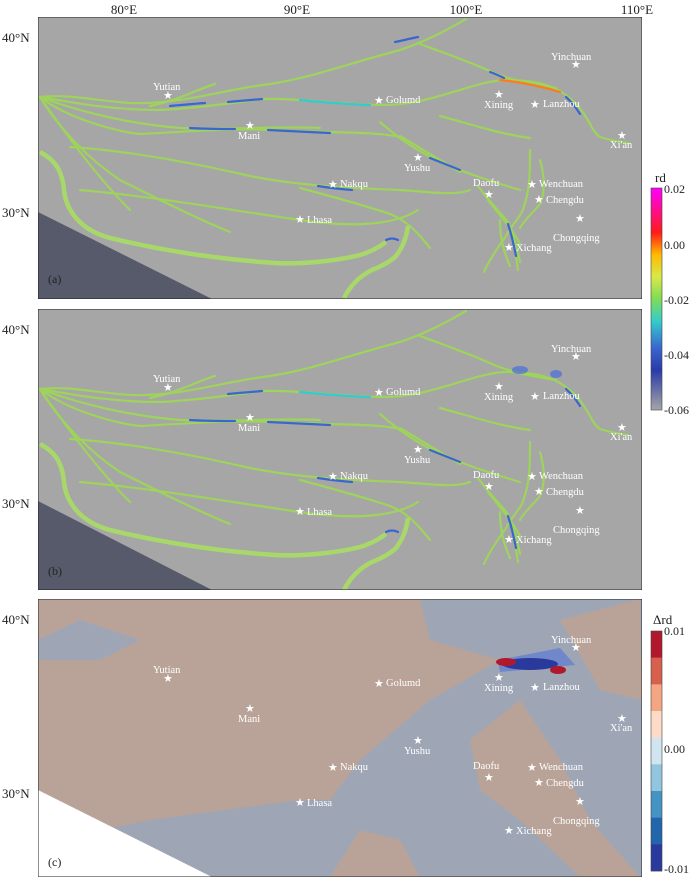  What do you see at coordinates (125, 545) in the screenshot?
I see `excluded-region-b` at bounding box center [125, 545].